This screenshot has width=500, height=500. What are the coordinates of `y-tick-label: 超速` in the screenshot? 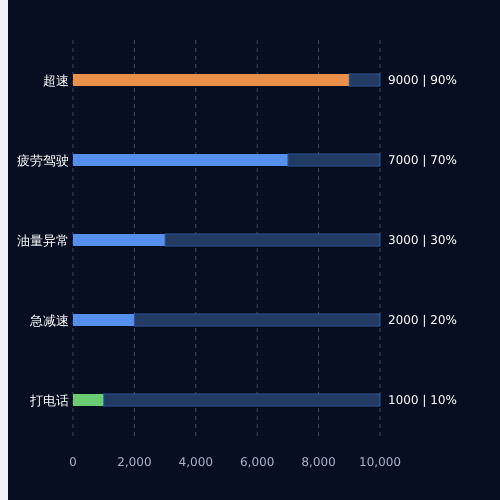 It's located at (56, 81).